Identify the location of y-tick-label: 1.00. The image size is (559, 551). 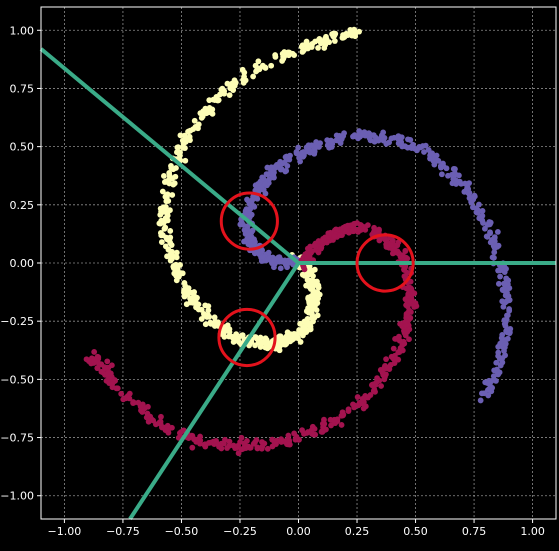
(22, 30).